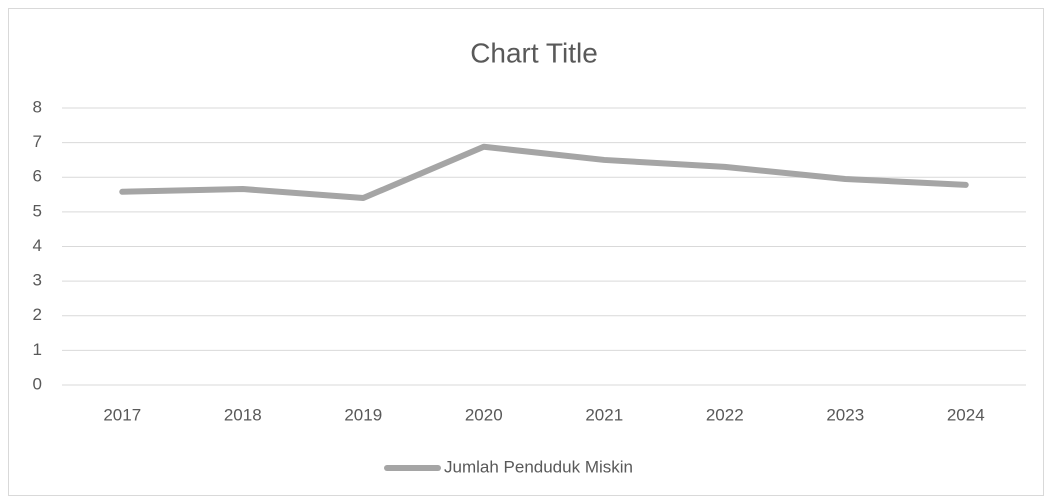 The image size is (1052, 504). I want to click on x-tick-label: 2022, so click(725, 414).